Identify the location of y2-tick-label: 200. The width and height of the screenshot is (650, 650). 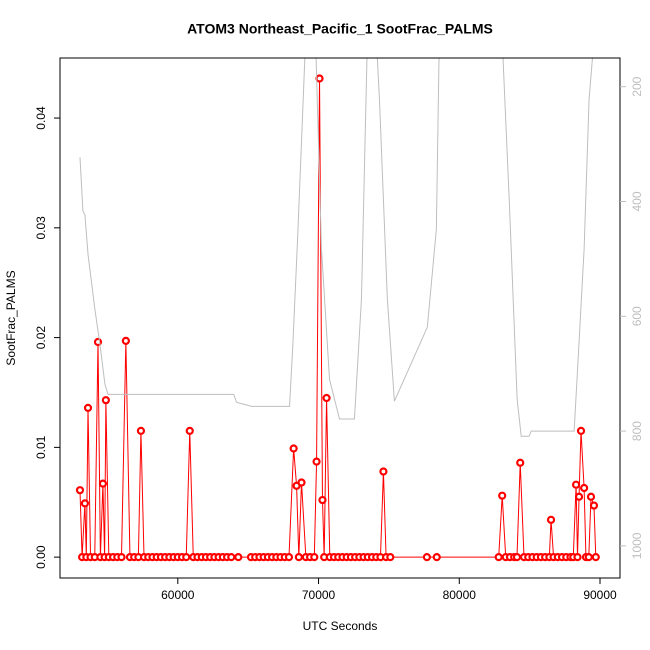
(637, 86).